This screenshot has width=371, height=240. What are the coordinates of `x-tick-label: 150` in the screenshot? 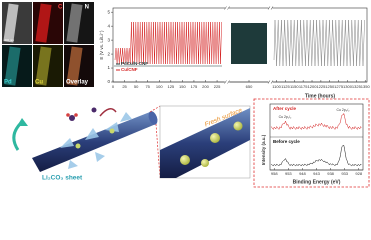 It's located at (182, 86).